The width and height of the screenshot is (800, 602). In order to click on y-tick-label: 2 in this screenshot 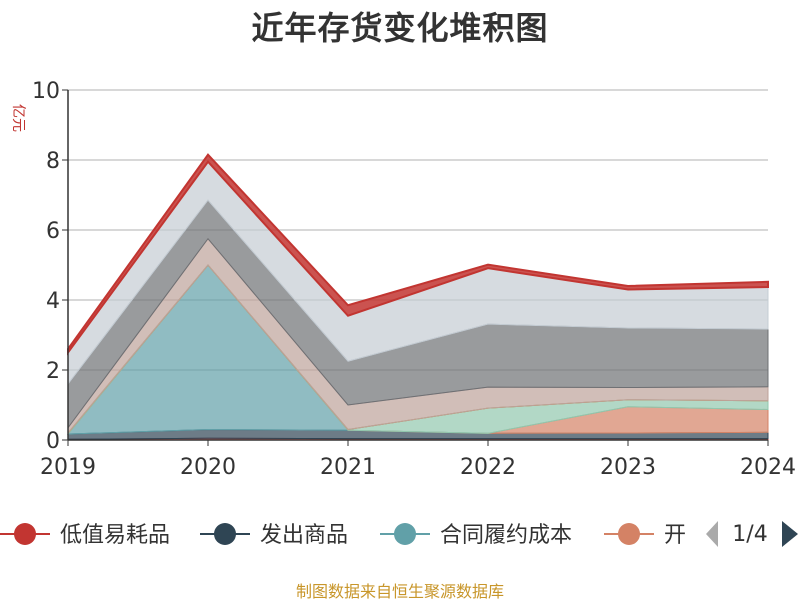, I will do `click(53, 371)`.